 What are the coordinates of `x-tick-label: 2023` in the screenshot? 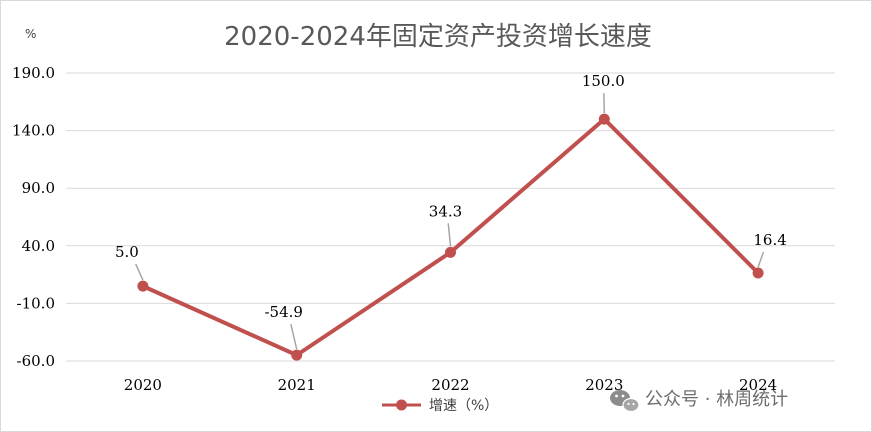 It's located at (604, 385).